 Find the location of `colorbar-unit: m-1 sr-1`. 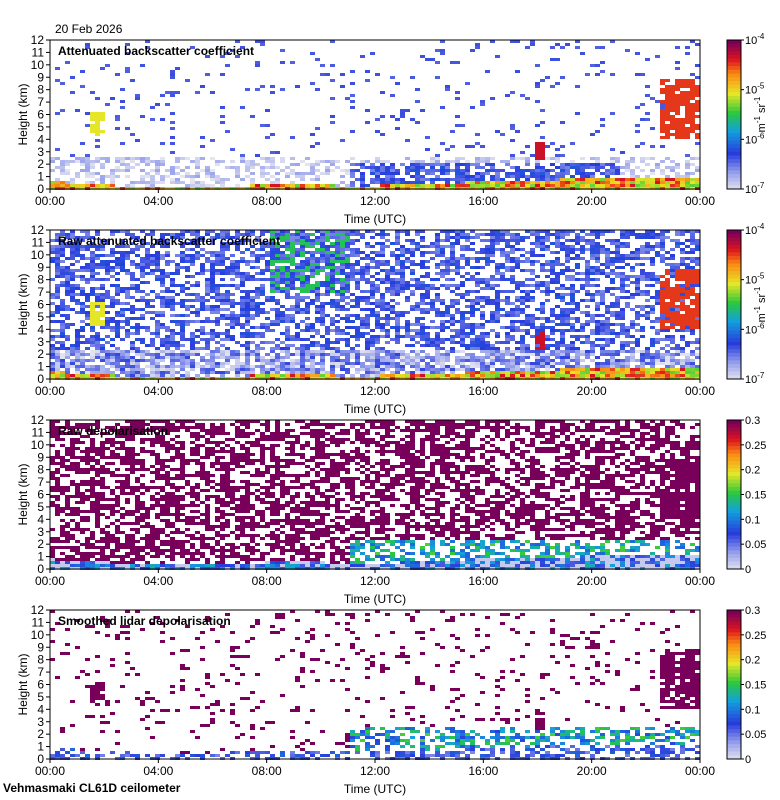

colorbar-unit: m-1 sr-1 is located at coordinates (760, 304).